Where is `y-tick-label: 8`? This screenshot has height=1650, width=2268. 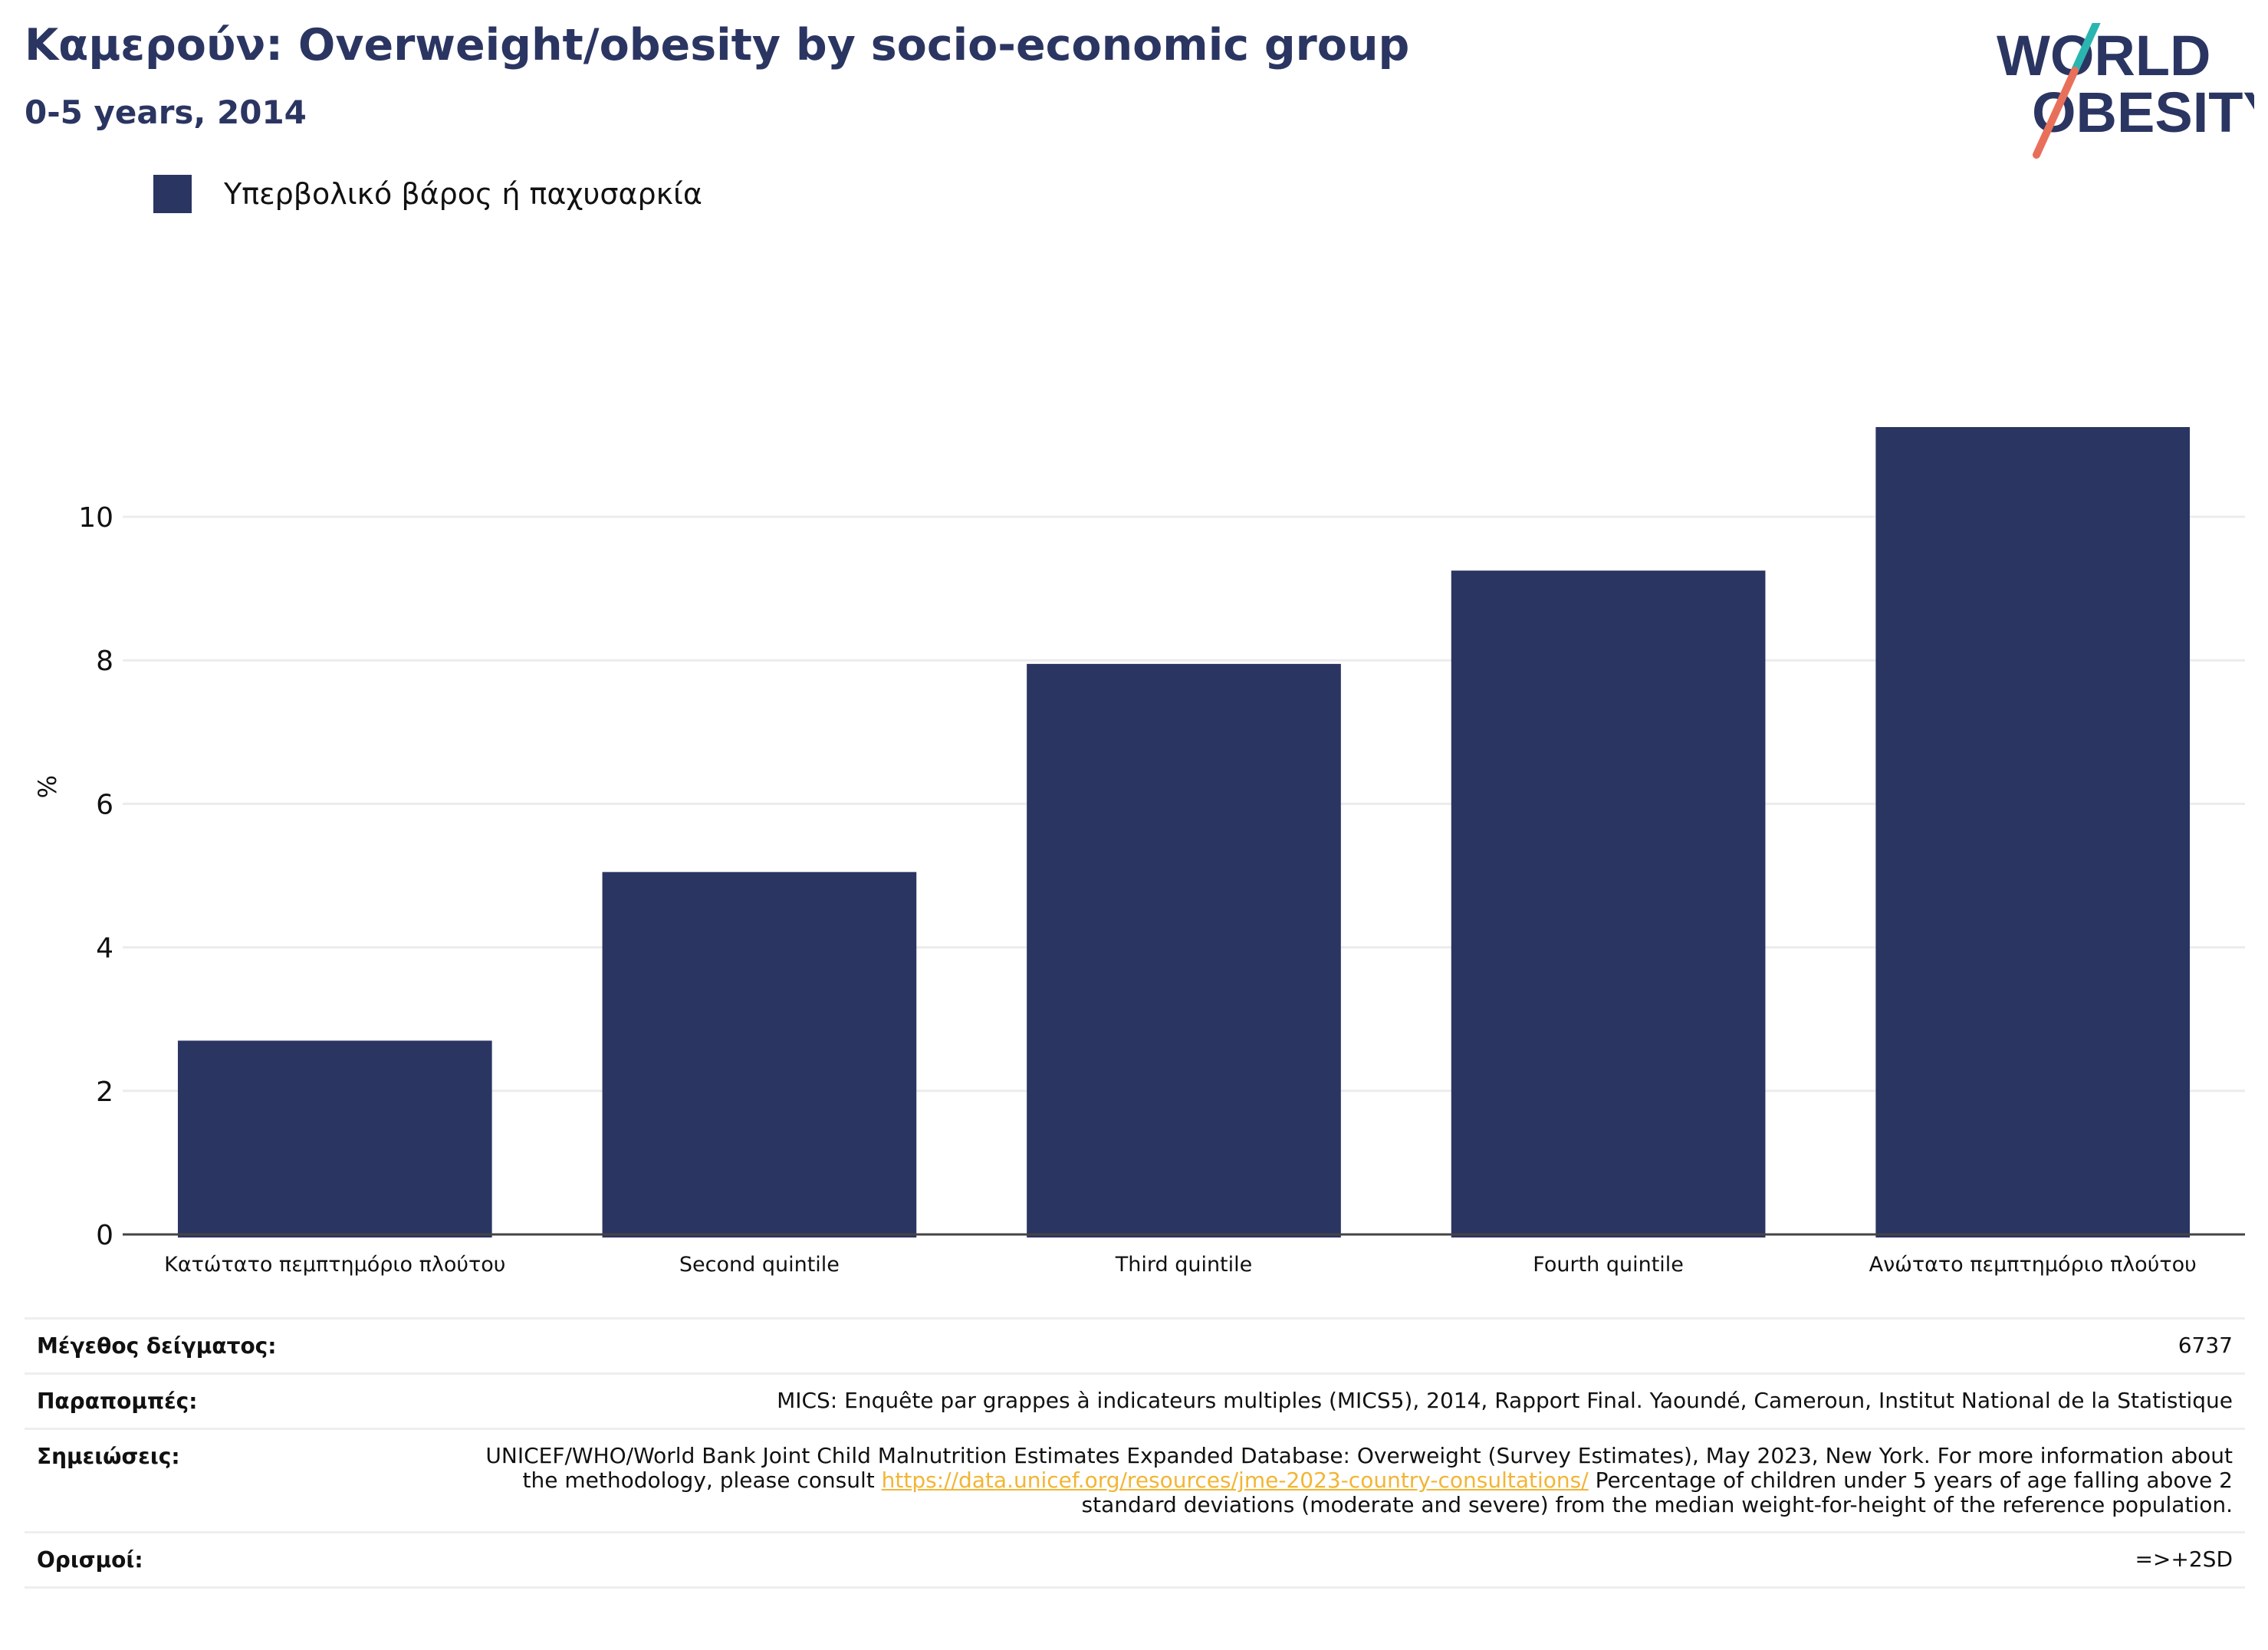
y-tick-label: 8 is located at coordinates (105, 661).